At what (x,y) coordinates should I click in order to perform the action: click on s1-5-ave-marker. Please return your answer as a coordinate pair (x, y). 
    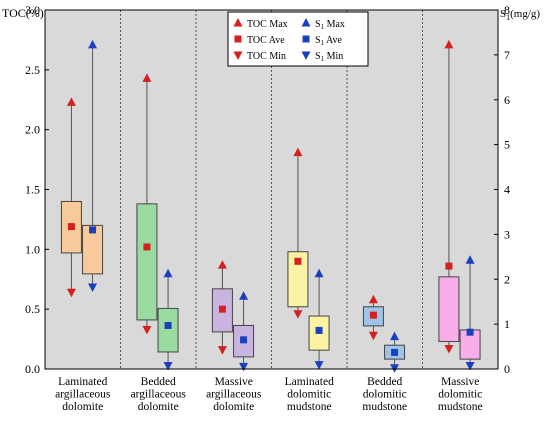
    Looking at the image, I should click on (395, 352).